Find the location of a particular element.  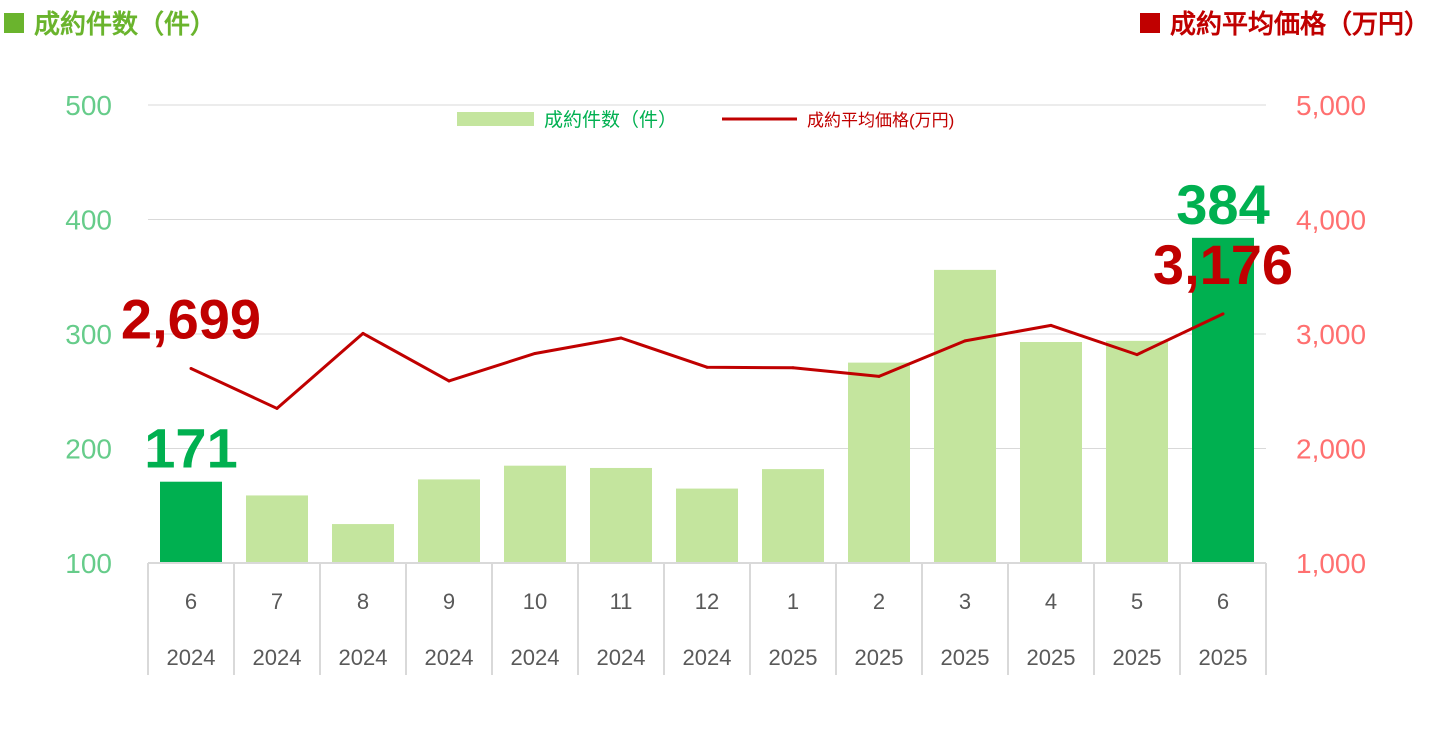

left-axis-header: 成約件数（件） is located at coordinates (110, 22).